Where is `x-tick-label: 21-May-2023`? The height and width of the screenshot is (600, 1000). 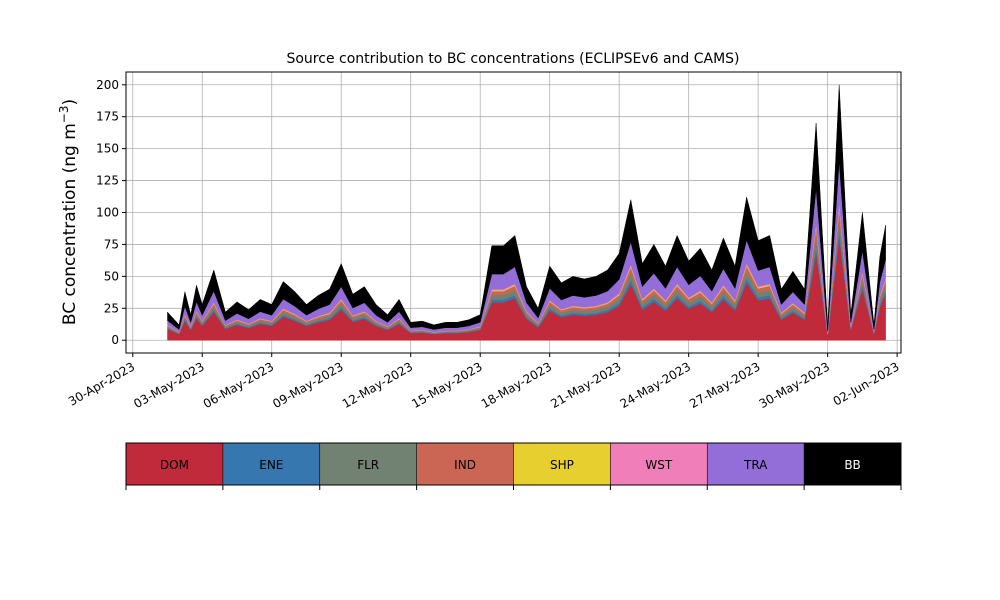
x-tick-label: 21-May-2023 is located at coordinates (585, 385).